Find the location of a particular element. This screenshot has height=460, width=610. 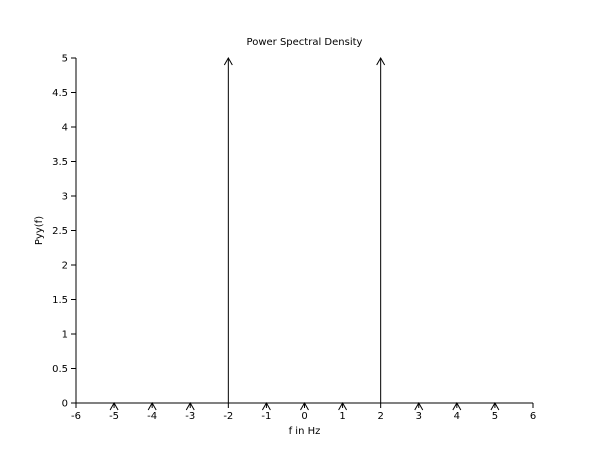

y-tick-label: 5 is located at coordinates (65, 59).